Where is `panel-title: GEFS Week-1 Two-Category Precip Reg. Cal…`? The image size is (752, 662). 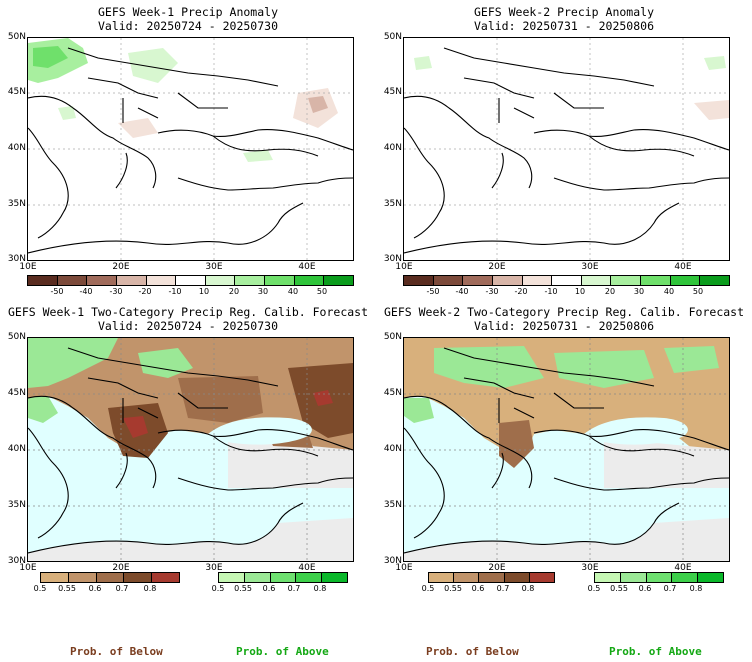
panel-title: GEFS Week-1 Two-Category Precip Reg. Cal… is located at coordinates (188, 312).